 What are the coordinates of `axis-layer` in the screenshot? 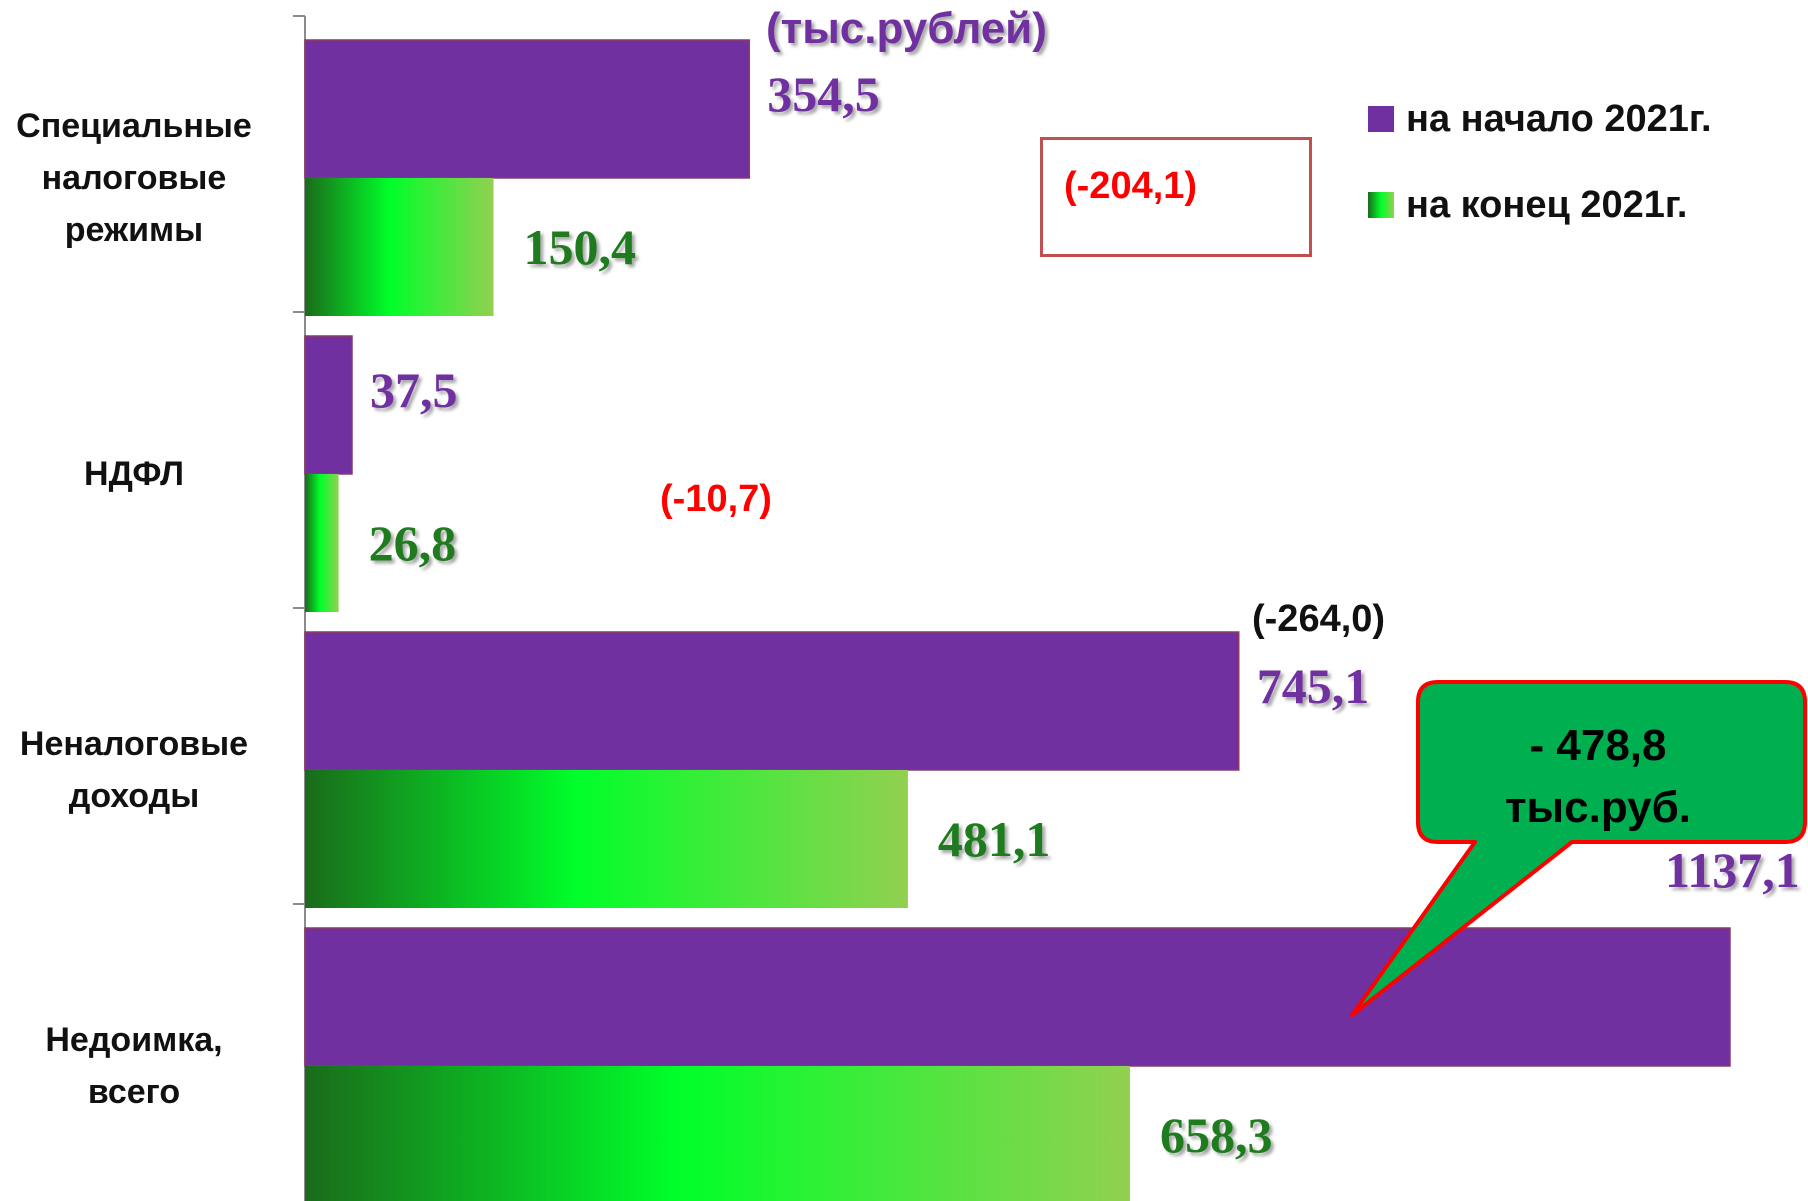 It's located at (299, 608).